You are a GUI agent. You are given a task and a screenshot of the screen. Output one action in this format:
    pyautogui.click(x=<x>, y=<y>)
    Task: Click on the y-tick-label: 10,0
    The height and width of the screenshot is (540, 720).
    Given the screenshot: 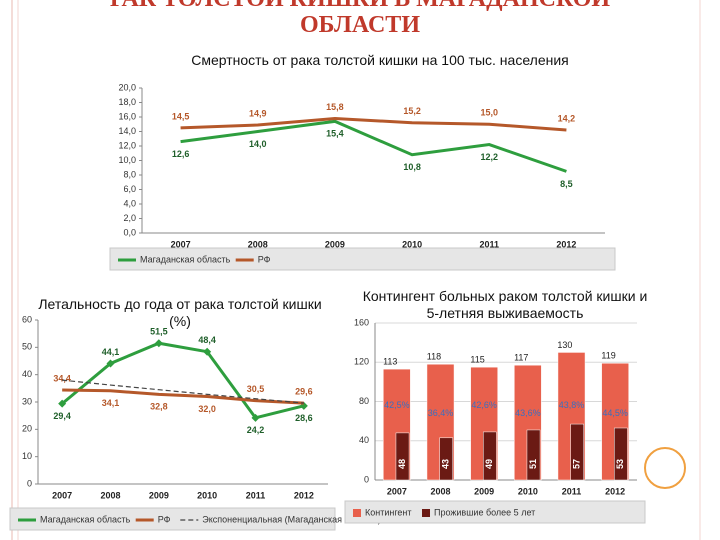 What is the action you would take?
    pyautogui.click(x=127, y=160)
    